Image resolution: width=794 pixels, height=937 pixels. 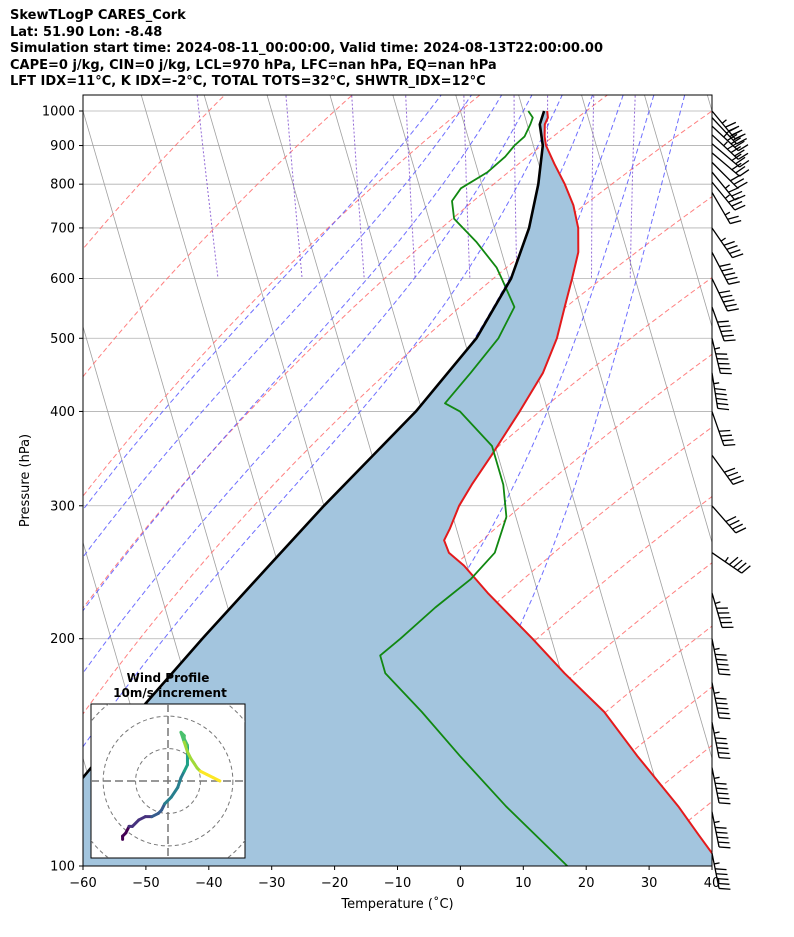 What do you see at coordinates (82, 883) in the screenshot?
I see `x-tick-label: −60` at bounding box center [82, 883].